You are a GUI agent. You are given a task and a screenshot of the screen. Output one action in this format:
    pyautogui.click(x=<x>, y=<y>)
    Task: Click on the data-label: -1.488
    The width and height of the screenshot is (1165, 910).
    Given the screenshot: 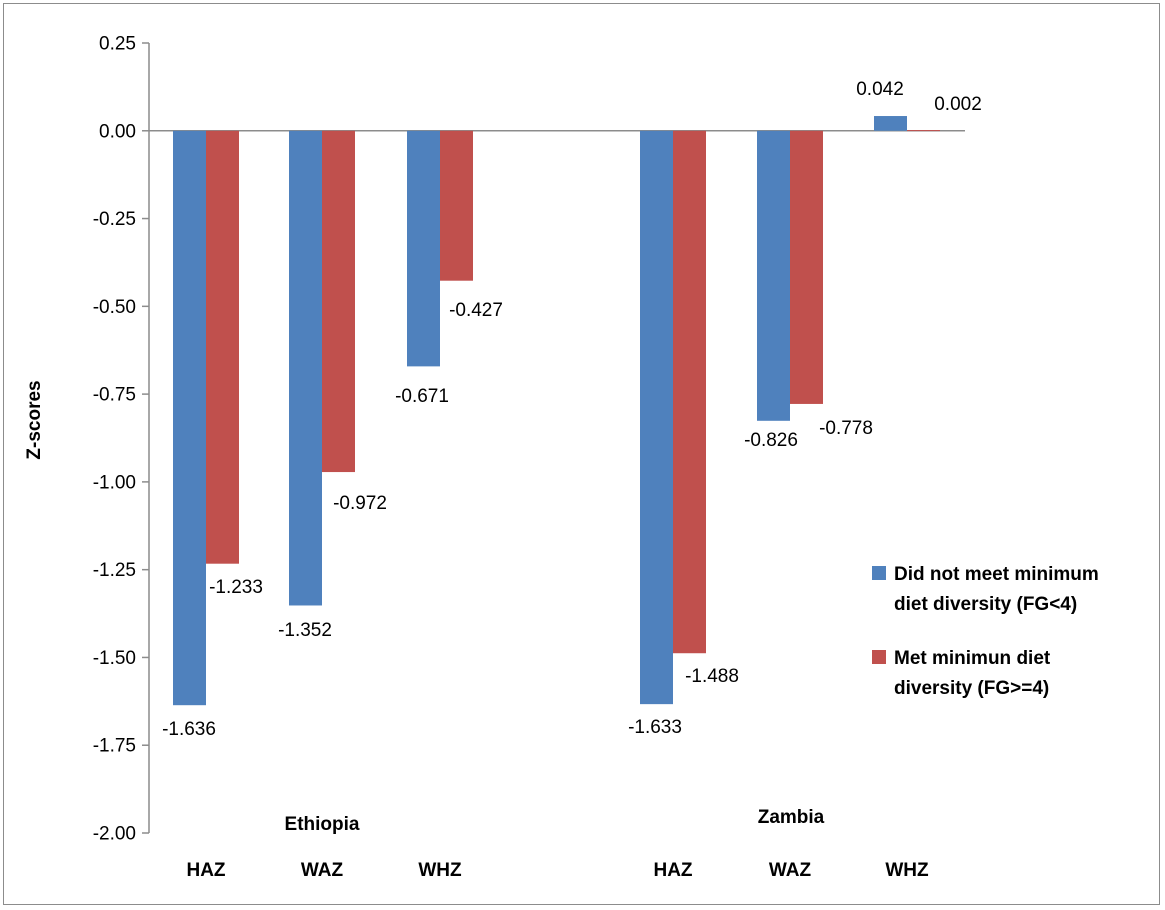 What is the action you would take?
    pyautogui.click(x=712, y=676)
    